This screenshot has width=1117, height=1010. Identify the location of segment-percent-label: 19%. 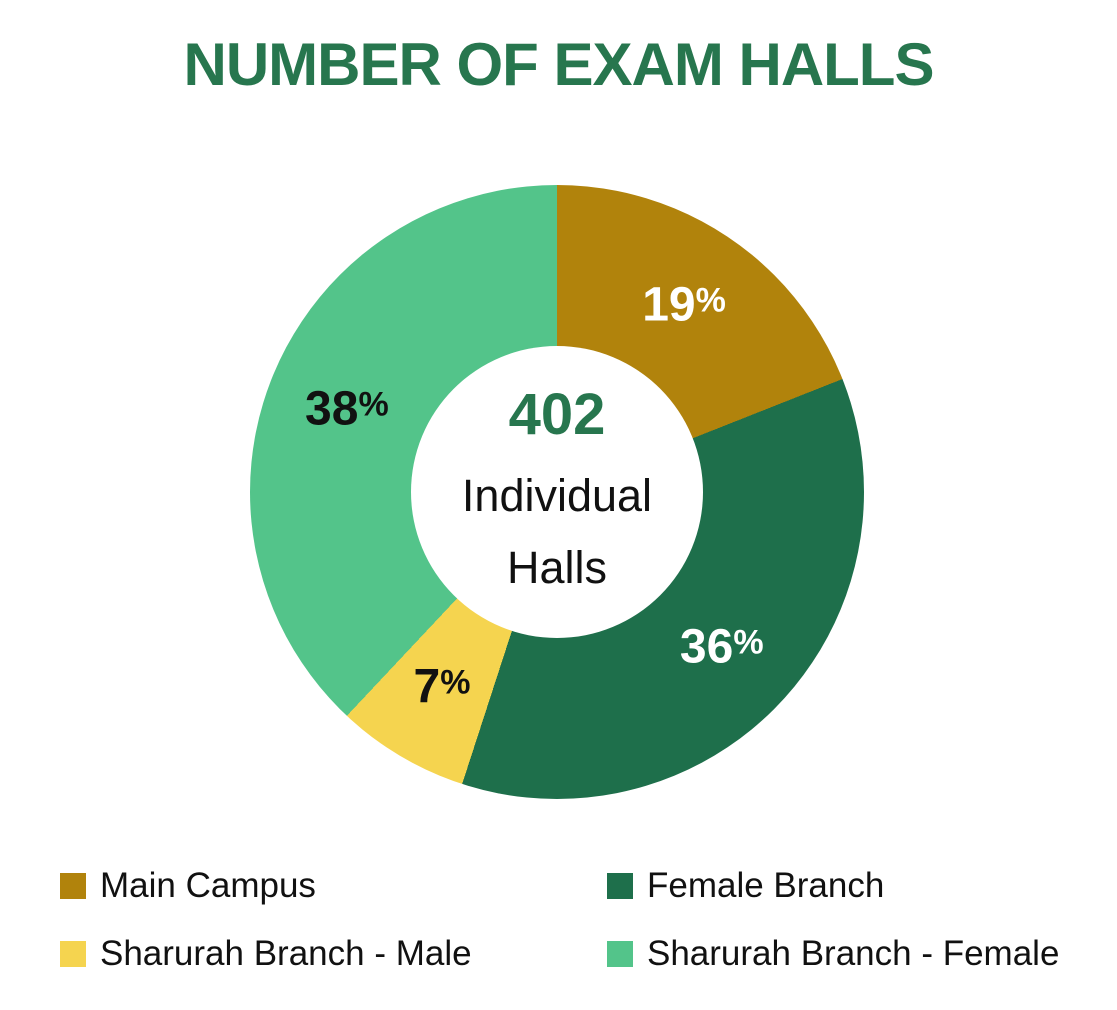
(684, 305).